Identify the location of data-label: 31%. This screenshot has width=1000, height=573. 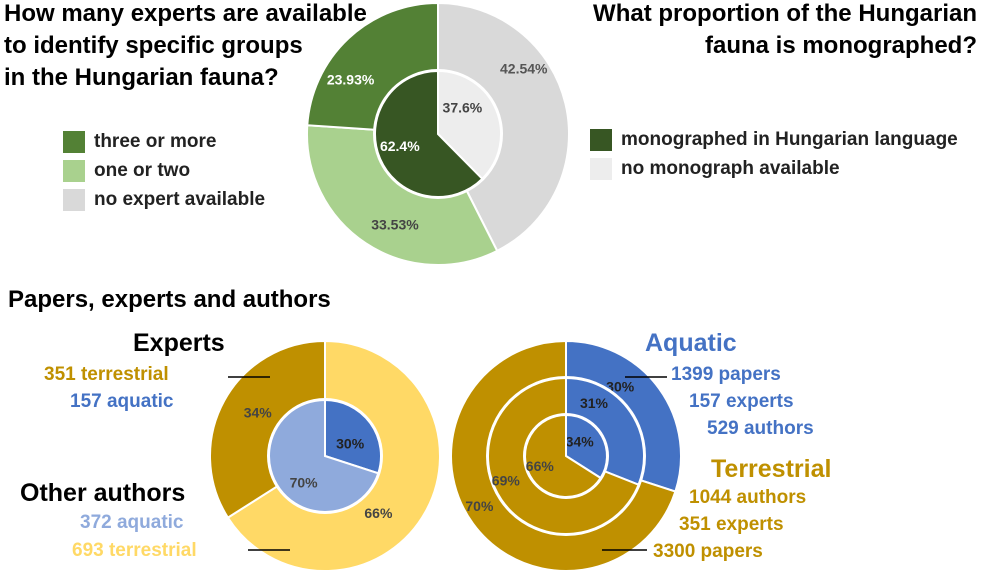
(594, 403).